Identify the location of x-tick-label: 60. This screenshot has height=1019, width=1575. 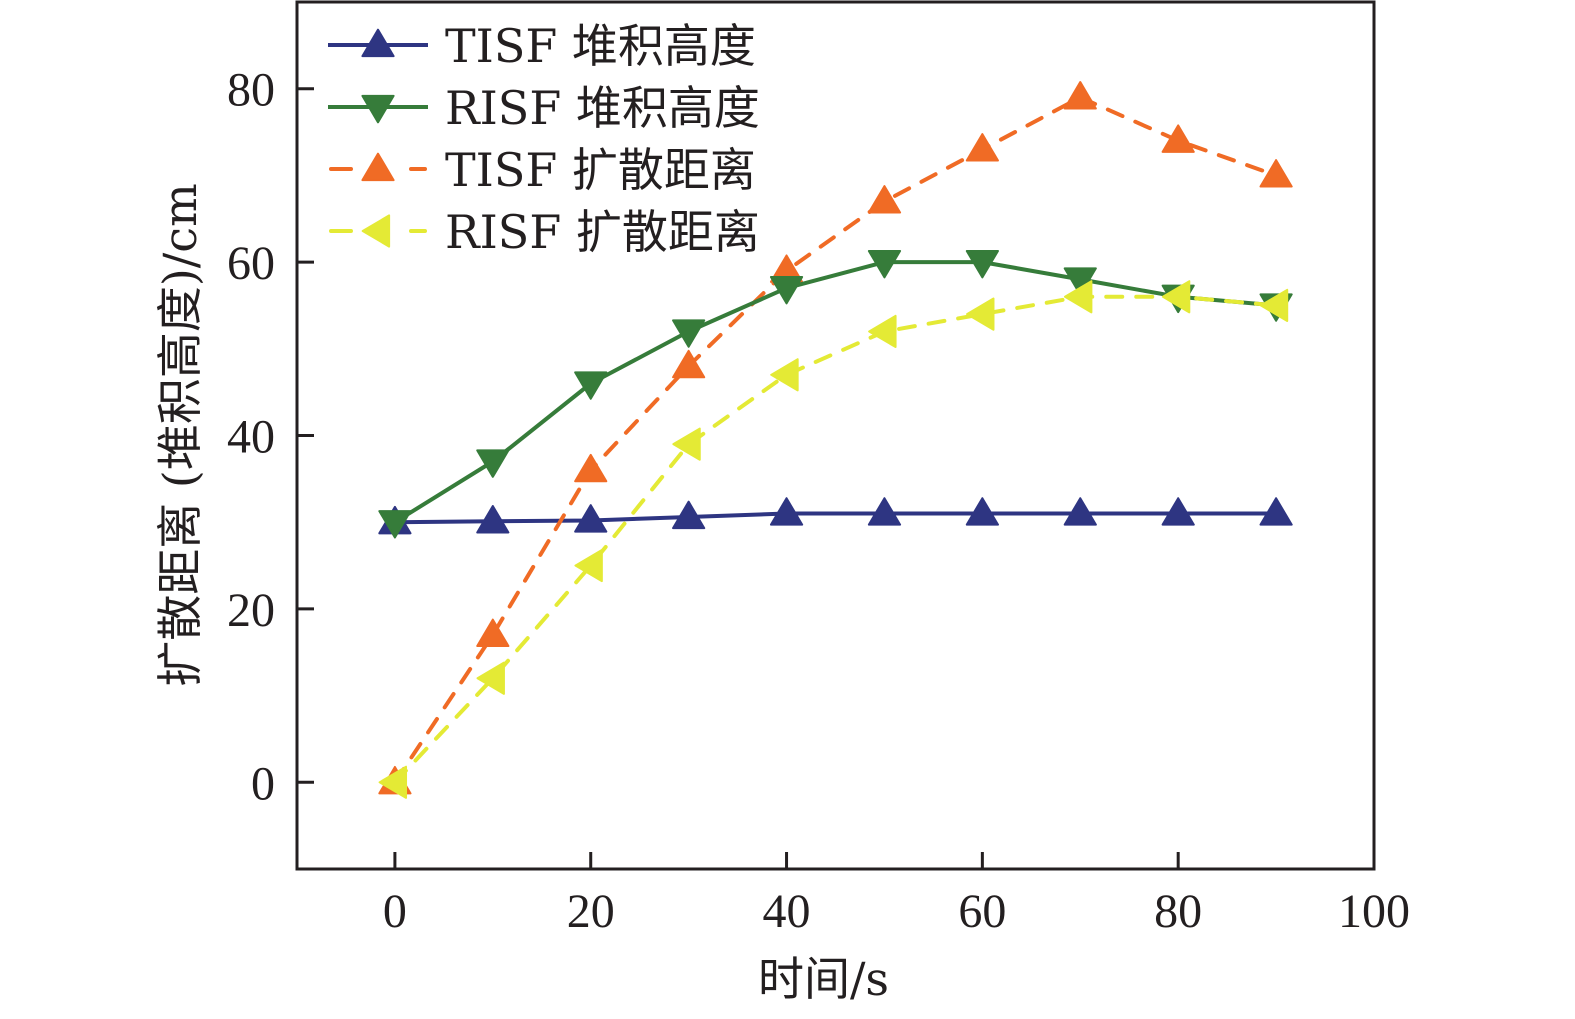
(982, 911).